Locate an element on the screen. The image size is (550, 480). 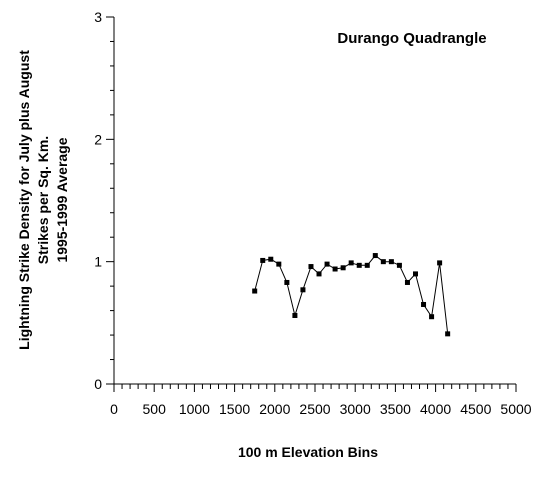
series-line is located at coordinates (351, 294).